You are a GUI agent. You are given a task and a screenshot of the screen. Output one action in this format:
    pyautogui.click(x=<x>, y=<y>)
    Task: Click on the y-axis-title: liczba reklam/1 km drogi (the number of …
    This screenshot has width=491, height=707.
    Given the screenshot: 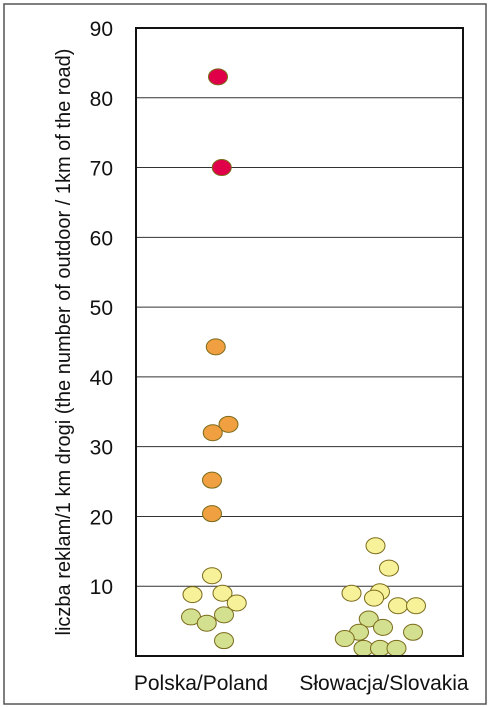 What is the action you would take?
    pyautogui.click(x=64, y=342)
    